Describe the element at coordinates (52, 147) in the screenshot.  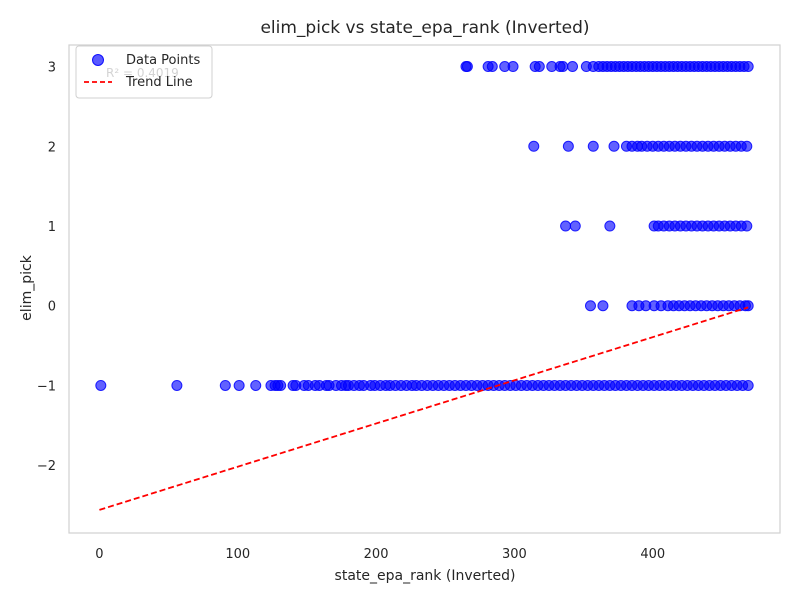
I see `y-tick-label: 2` at that location.